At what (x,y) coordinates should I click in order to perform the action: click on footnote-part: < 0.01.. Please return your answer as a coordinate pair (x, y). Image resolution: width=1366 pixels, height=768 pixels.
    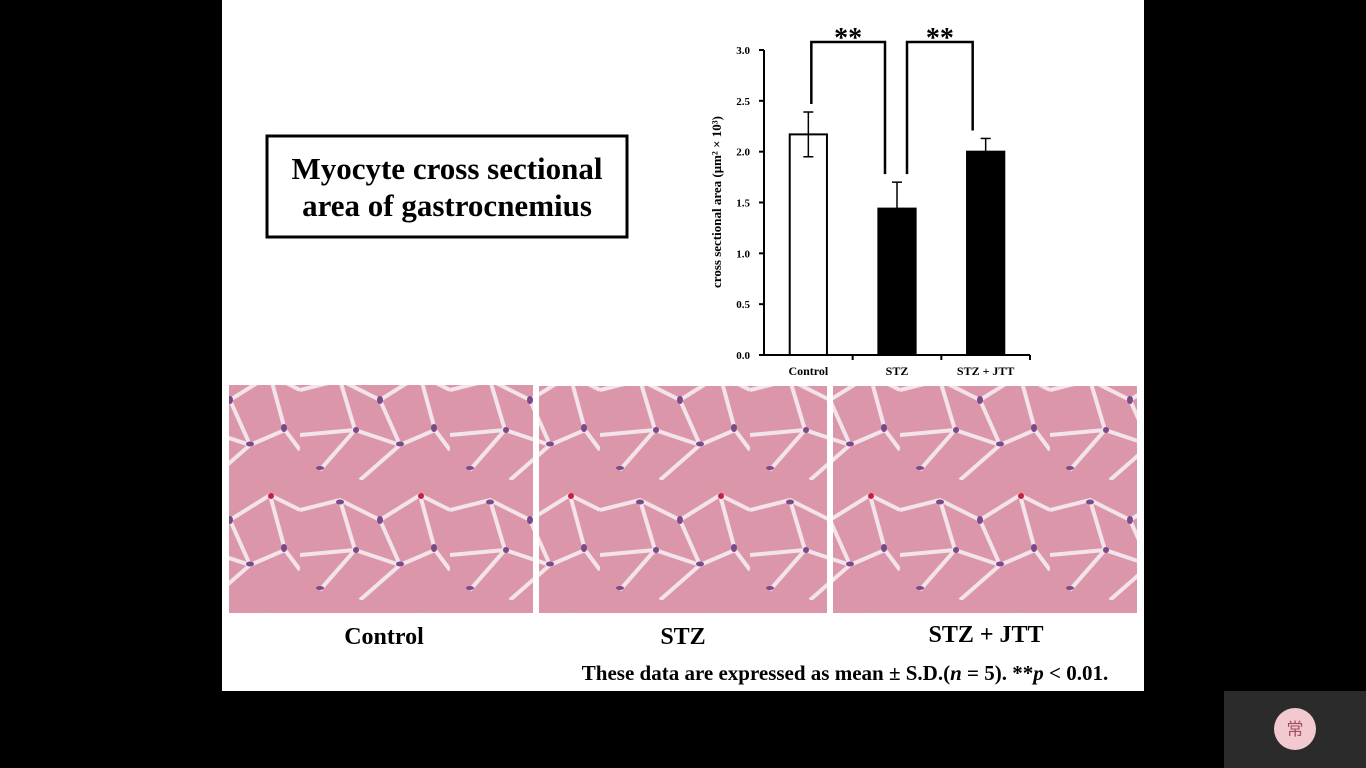
    Looking at the image, I should click on (1076, 673).